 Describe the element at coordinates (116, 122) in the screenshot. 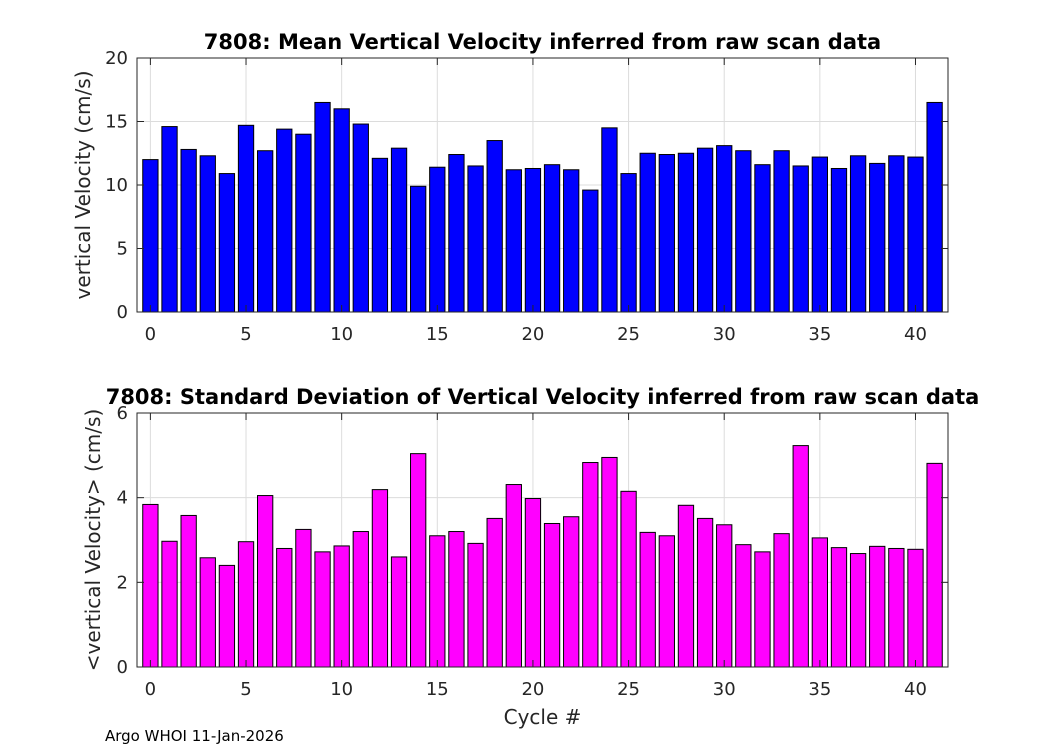

I see `y-tick-label: 15` at that location.